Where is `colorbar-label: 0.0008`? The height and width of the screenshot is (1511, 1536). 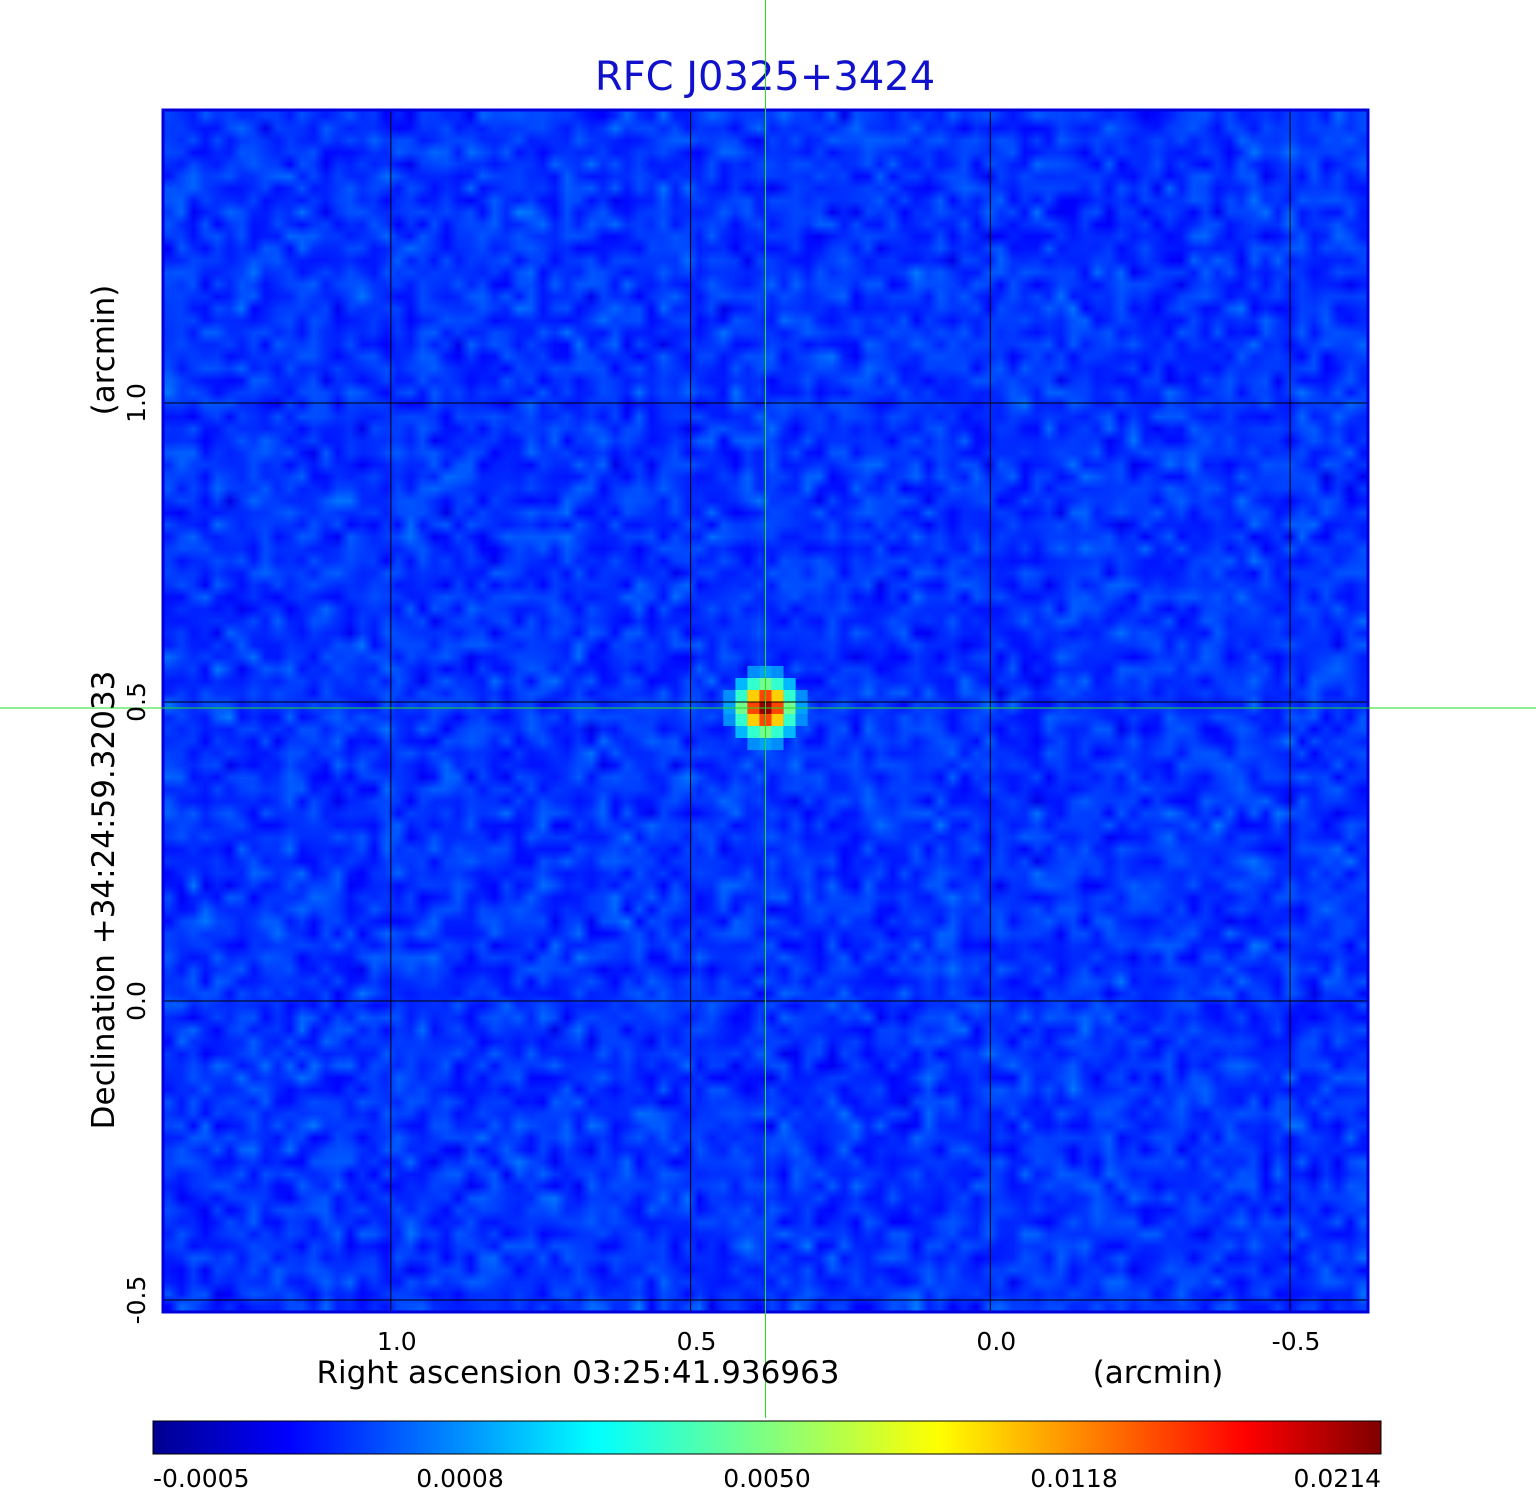 colorbar-label: 0.0008 is located at coordinates (459, 1478).